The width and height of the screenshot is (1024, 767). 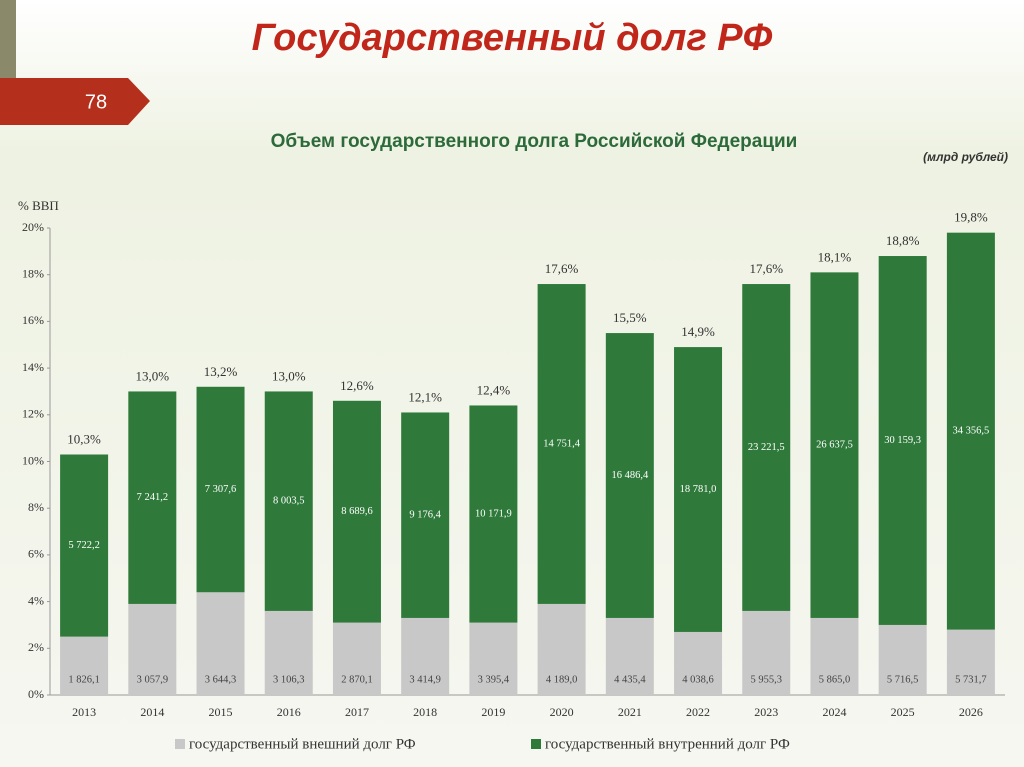 I want to click on amount-label: 30 159,3, so click(x=902, y=440).